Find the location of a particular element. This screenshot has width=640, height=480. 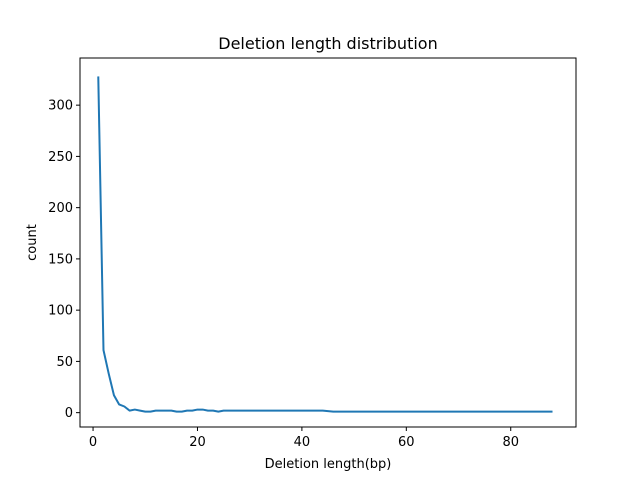

y-axis: 0 50 100 150 200 250 300 is located at coordinates (64, 260).